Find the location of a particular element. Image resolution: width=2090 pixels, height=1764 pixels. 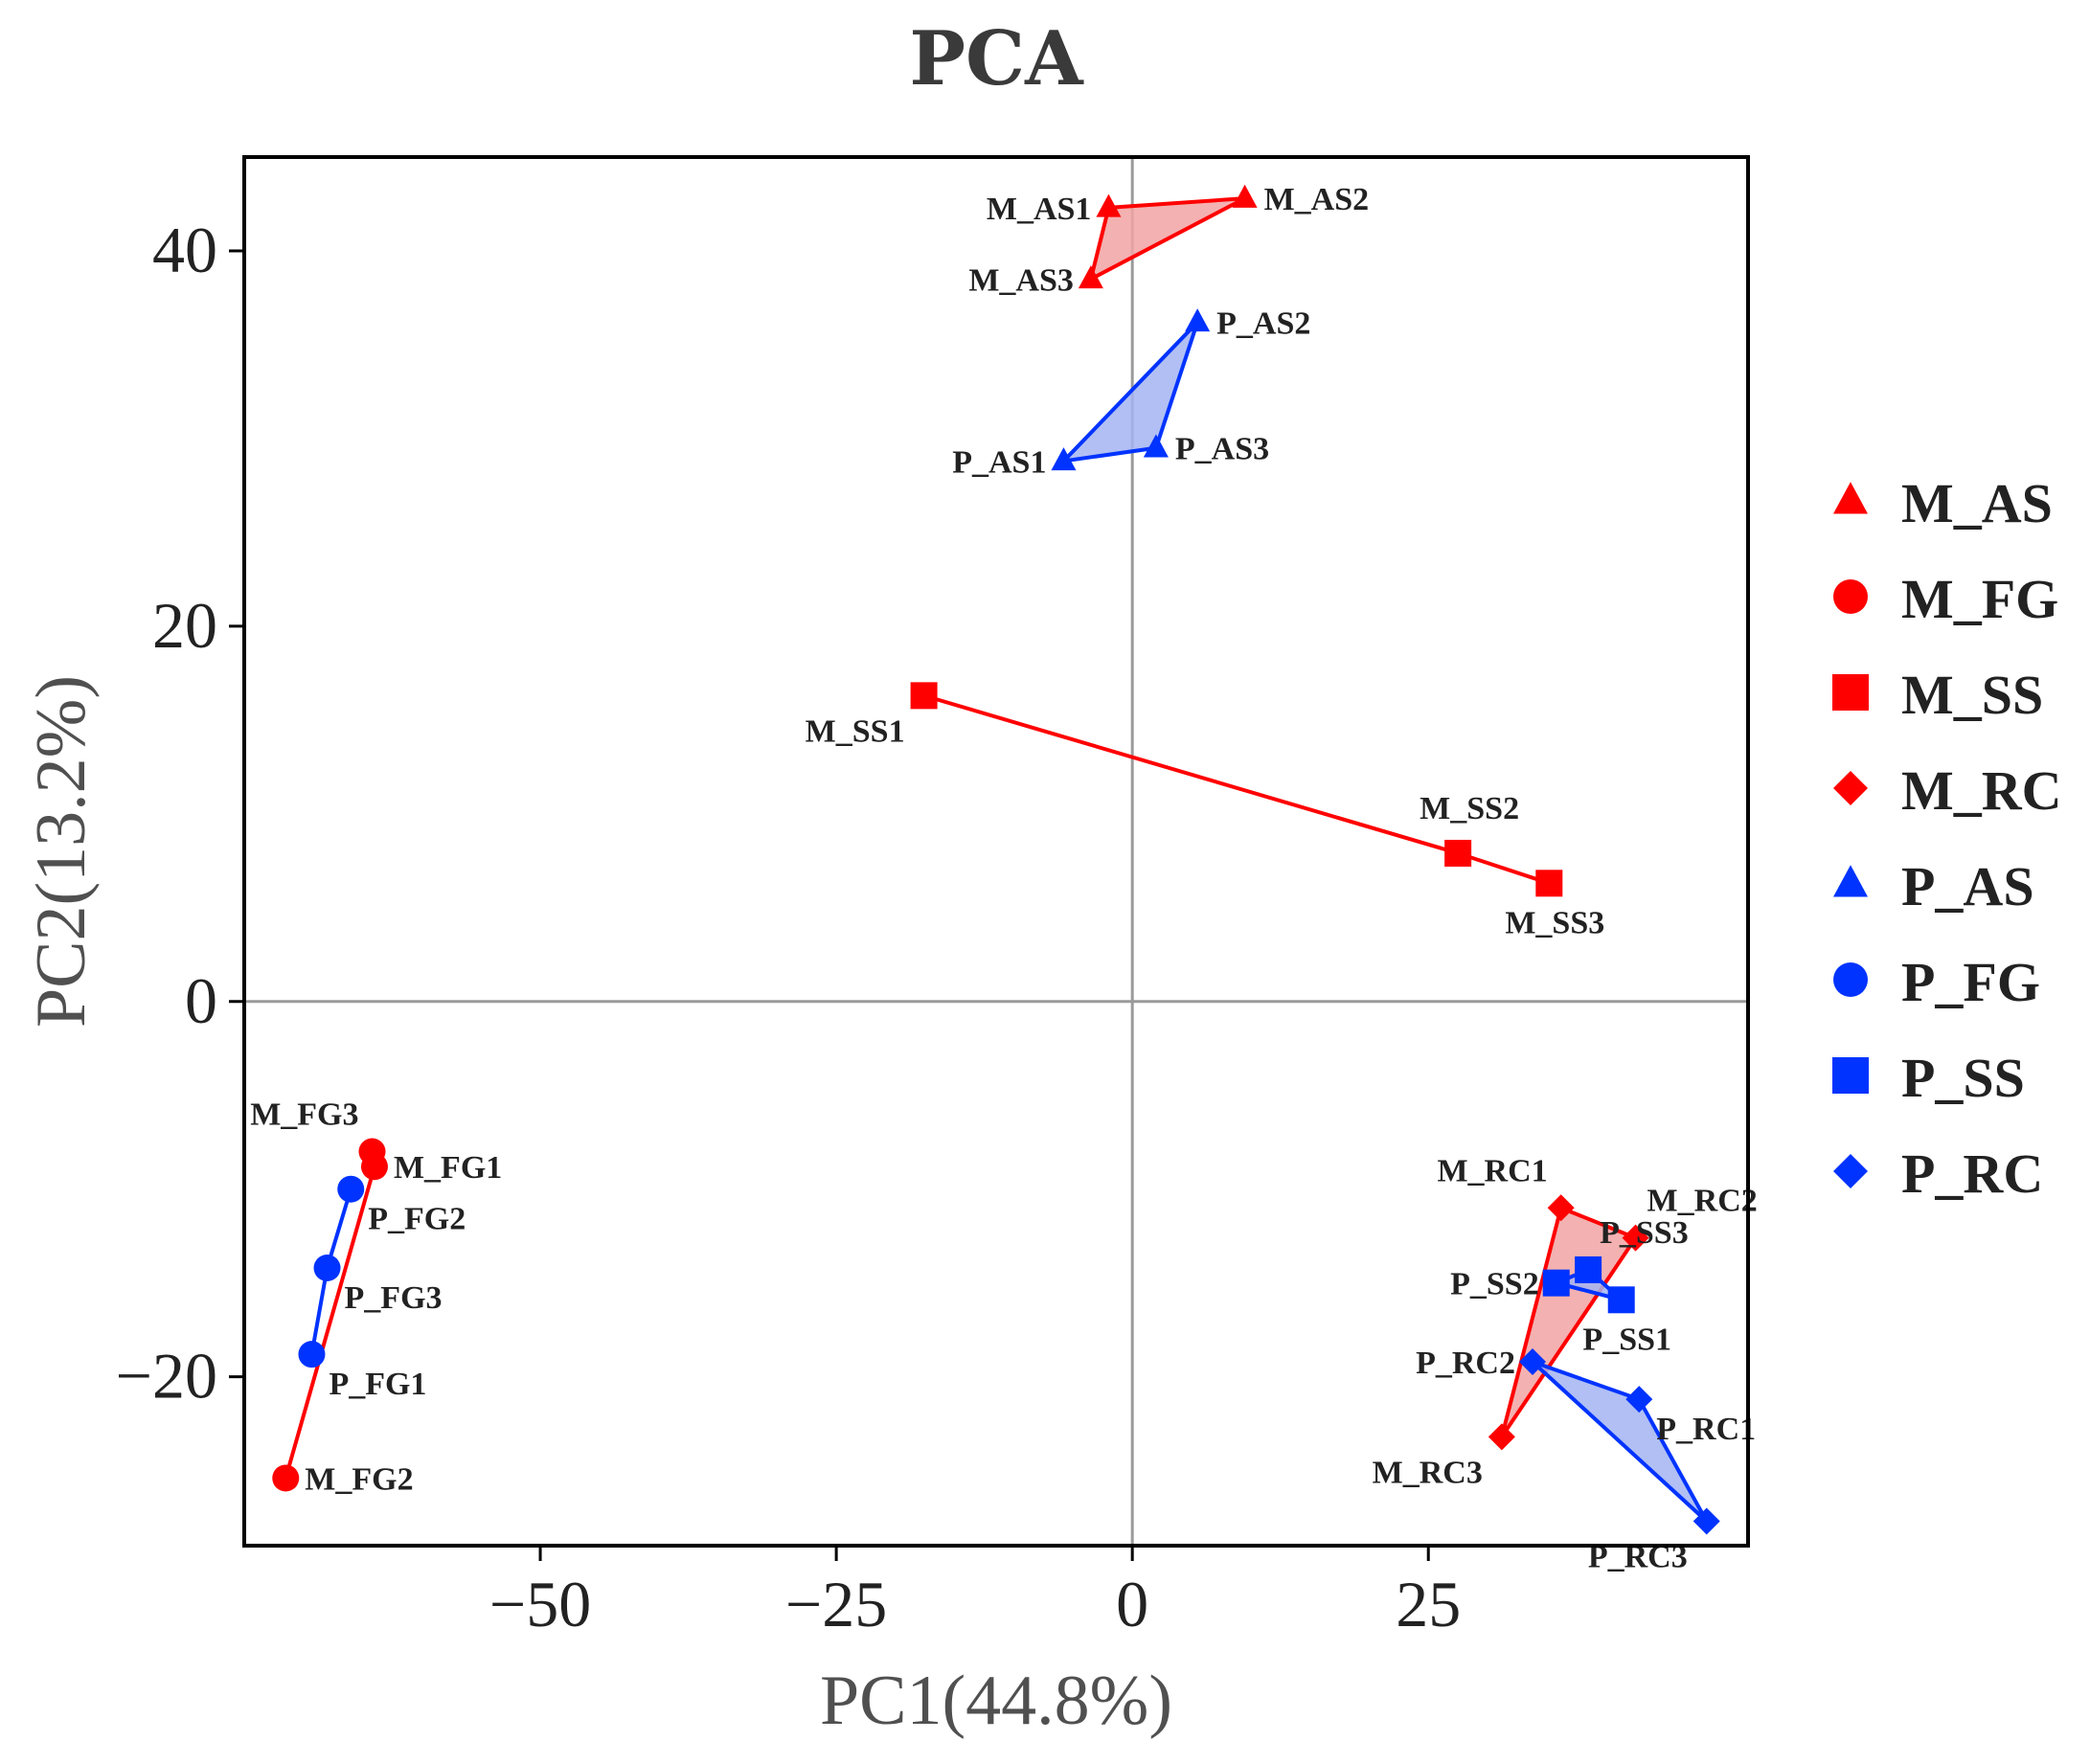

legend-marker-m-rc is located at coordinates (1850, 788).